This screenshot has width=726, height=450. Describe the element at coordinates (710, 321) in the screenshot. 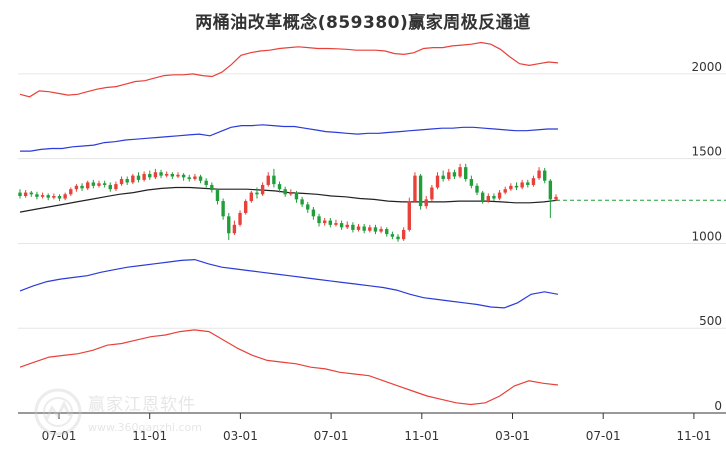

I see `y-tick-label-500: 500` at that location.